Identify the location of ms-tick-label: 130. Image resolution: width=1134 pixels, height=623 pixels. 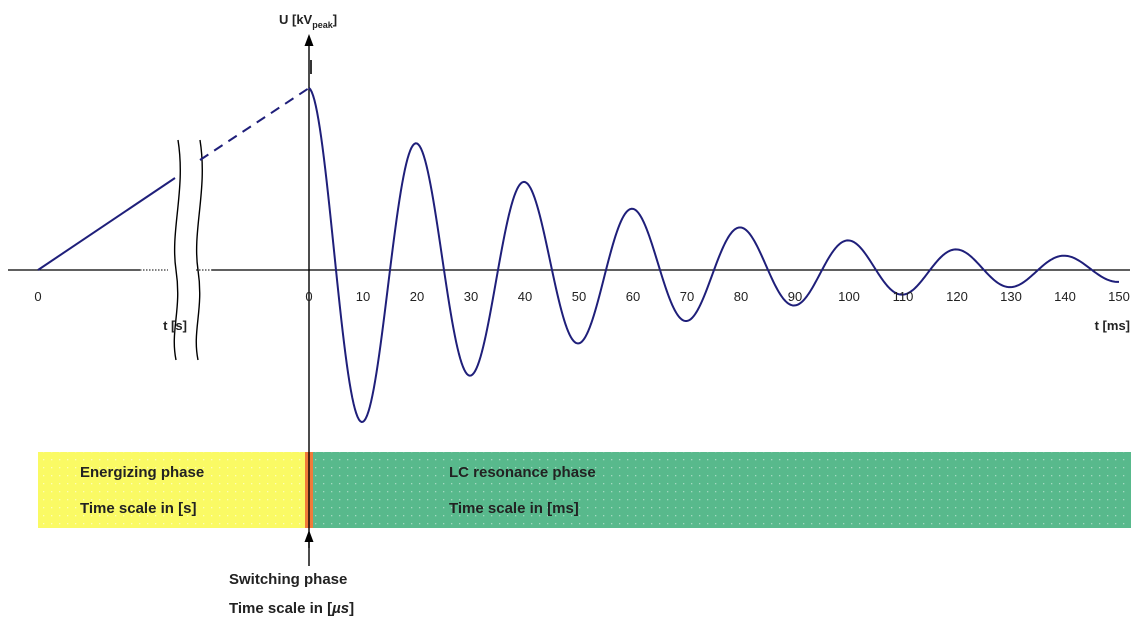
(1011, 296).